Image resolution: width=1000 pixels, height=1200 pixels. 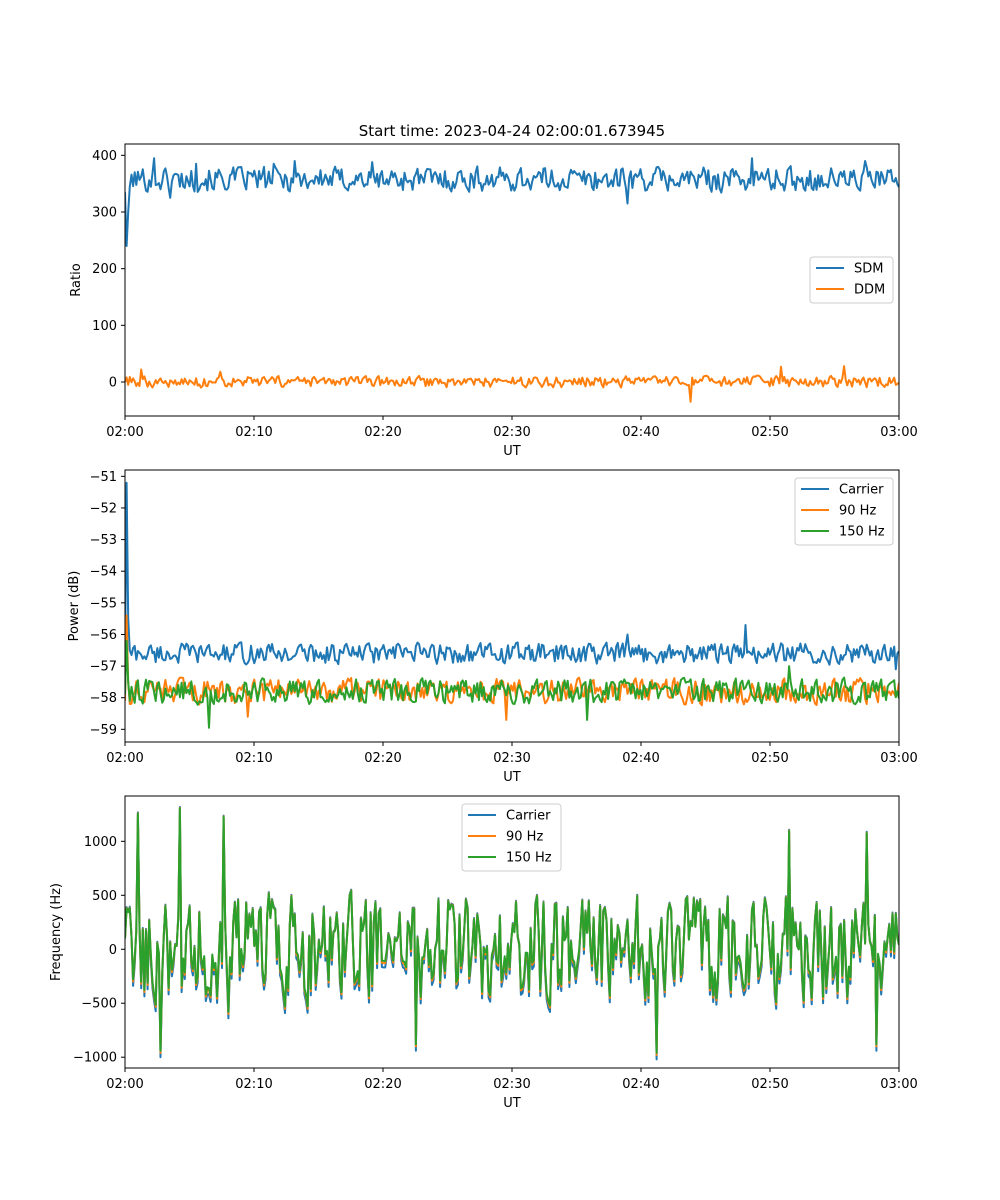 What do you see at coordinates (103, 603) in the screenshot?
I see `y-tick-label: −55` at bounding box center [103, 603].